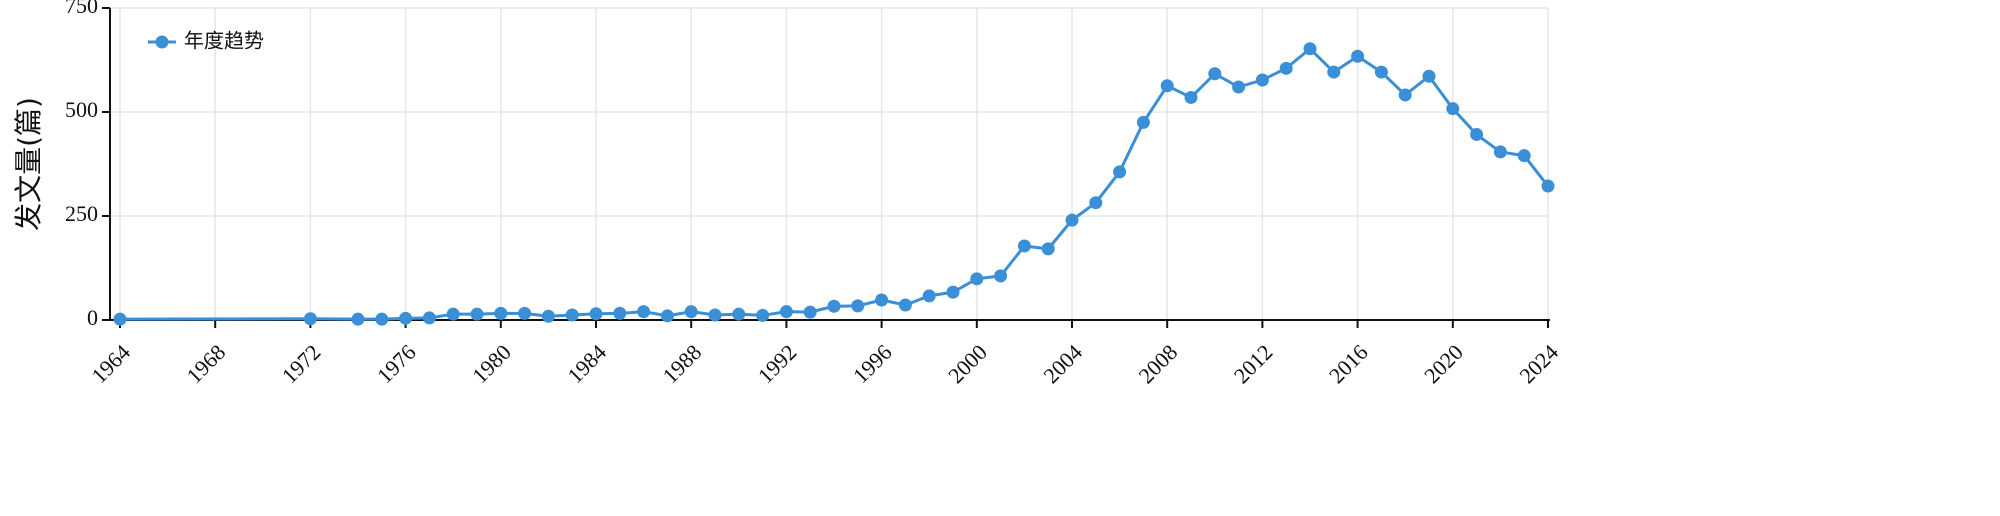  I want to click on x-tick-label: 1992, so click(777, 363).